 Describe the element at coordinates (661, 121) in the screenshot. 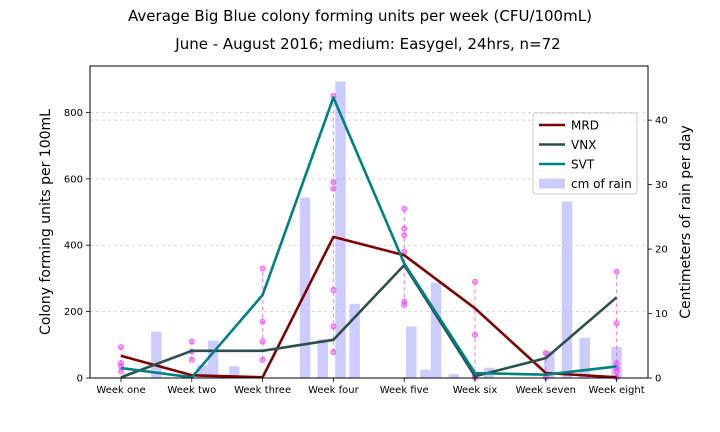

I see `y2-tick-label: 40` at that location.